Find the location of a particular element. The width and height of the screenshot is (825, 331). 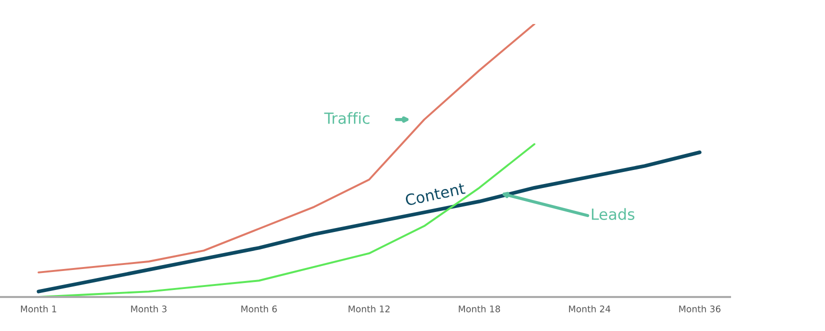

text: Leads is located at coordinates (613, 214).